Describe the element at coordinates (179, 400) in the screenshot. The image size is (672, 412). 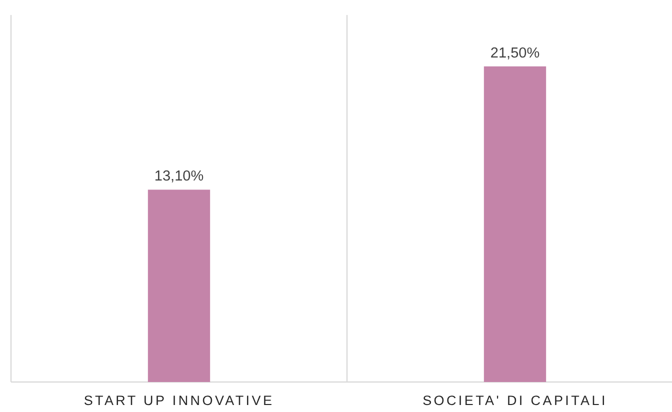
I see `x-tick-label: START UP INNOVATIVE` at that location.